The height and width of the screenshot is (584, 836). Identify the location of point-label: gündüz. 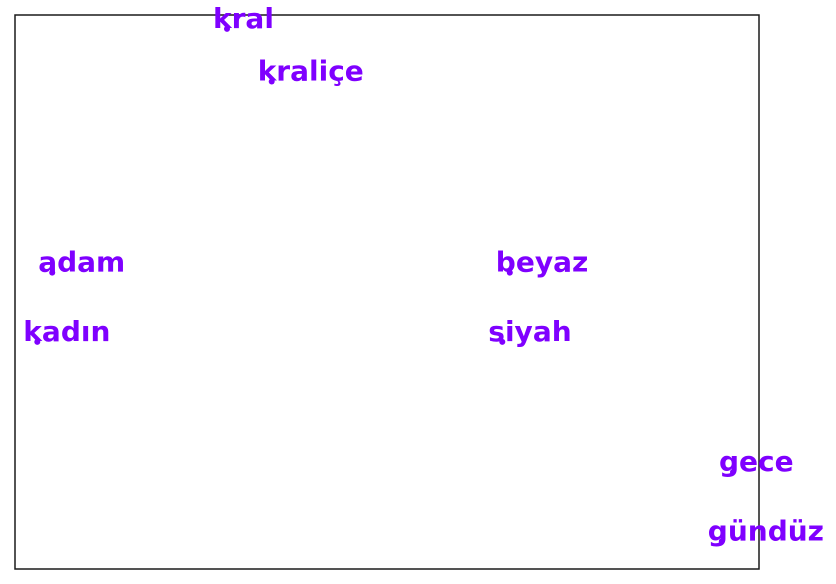
(766, 530).